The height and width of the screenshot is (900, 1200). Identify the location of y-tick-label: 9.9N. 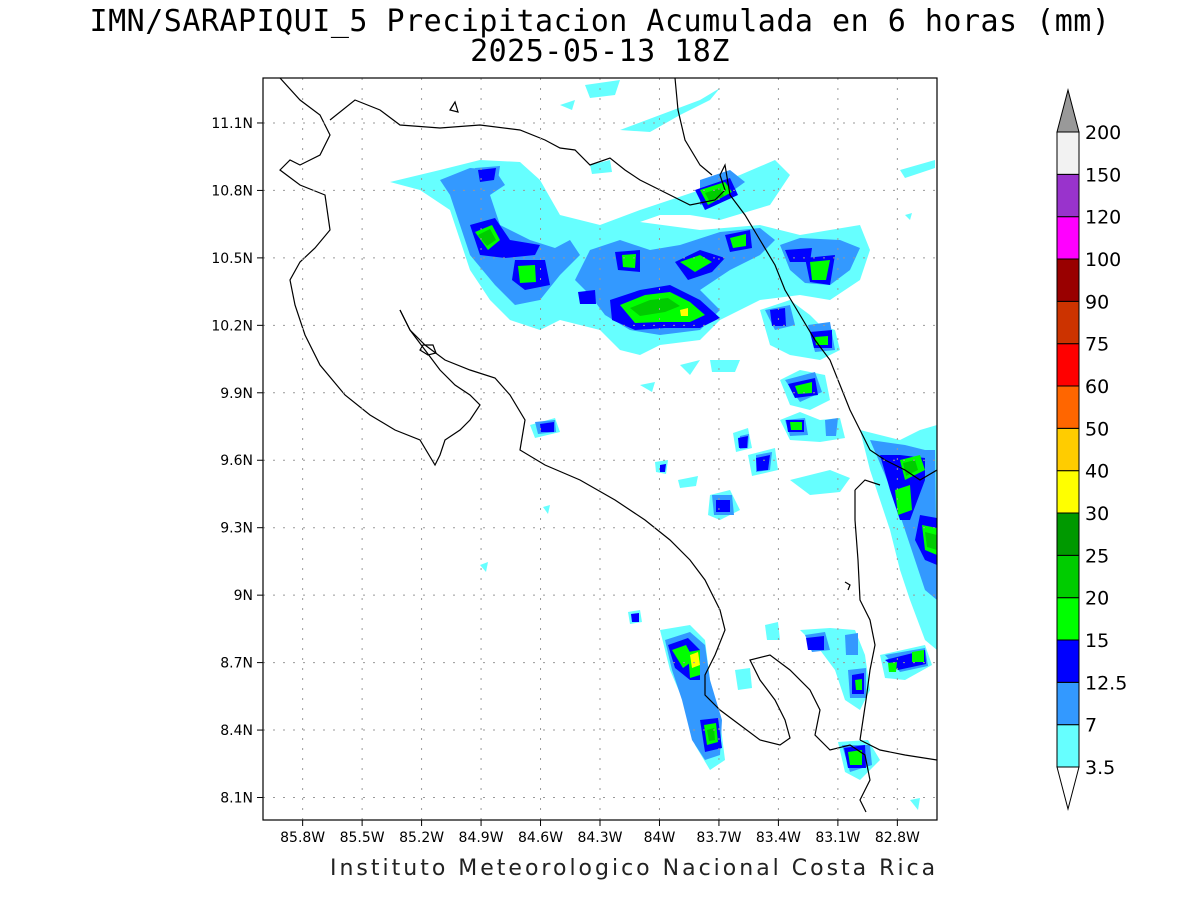
(236, 394).